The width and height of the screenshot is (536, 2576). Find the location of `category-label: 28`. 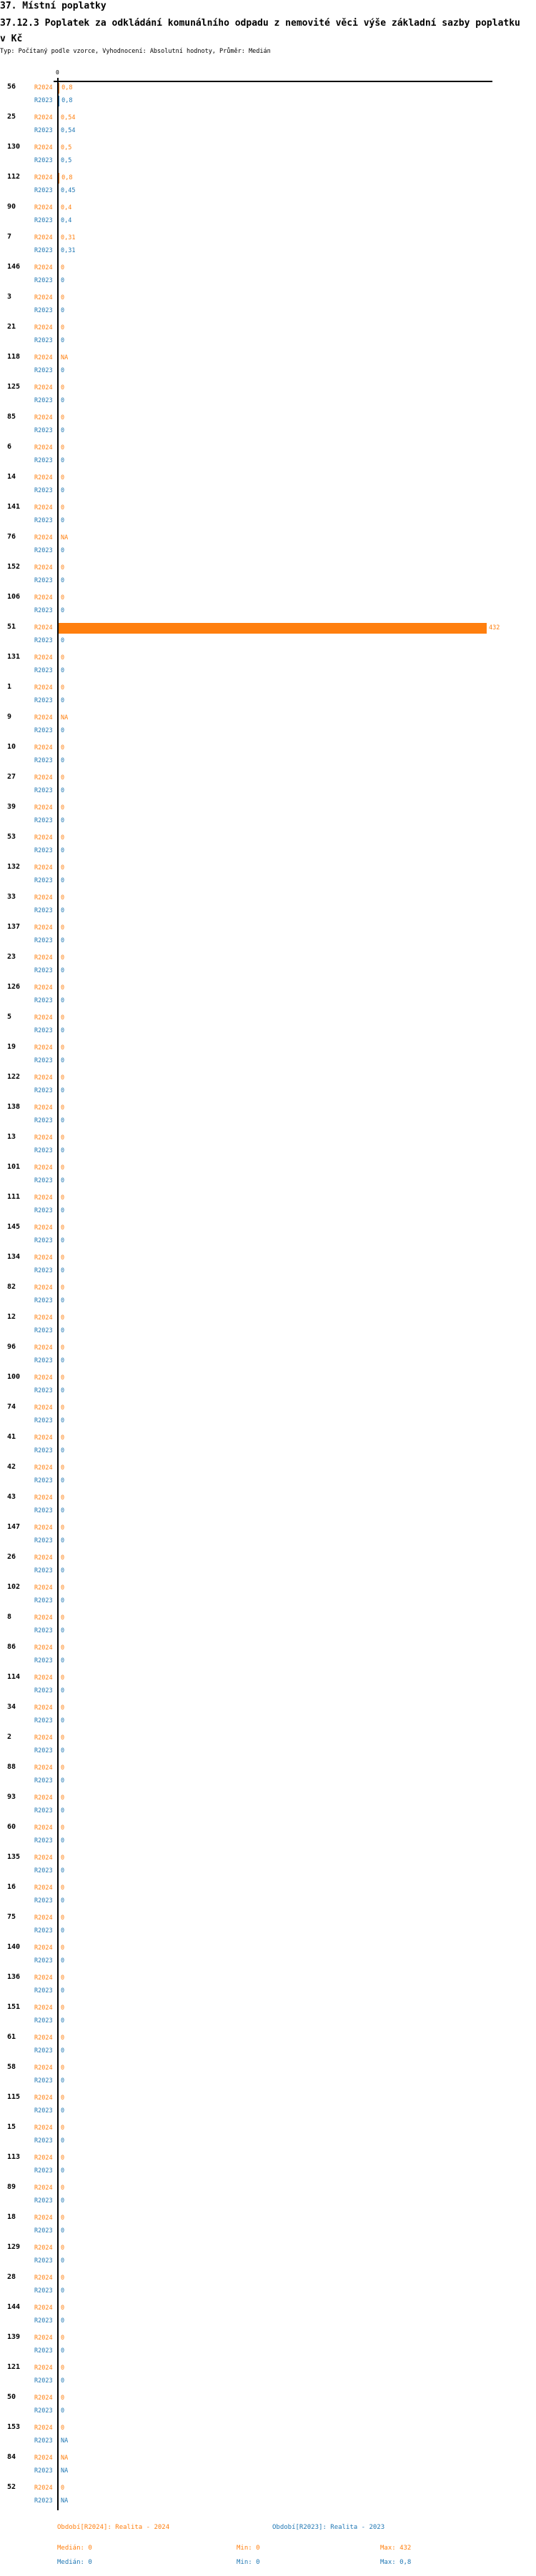

category-label: 28 is located at coordinates (11, 2277).